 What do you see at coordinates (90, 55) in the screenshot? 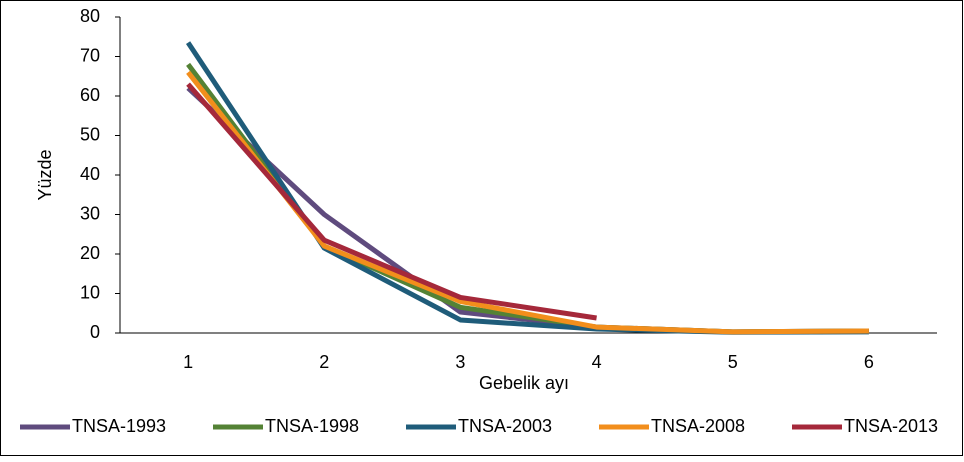
I see `y-tick-label: 70` at bounding box center [90, 55].